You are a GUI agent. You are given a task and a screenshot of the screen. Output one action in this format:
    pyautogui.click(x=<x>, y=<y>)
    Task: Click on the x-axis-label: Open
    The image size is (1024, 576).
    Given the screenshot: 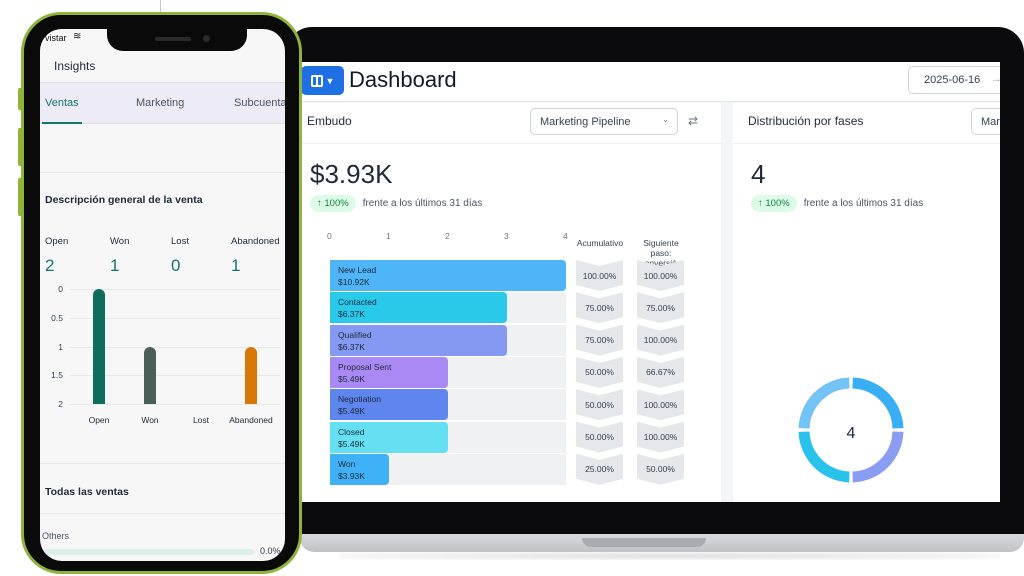 What is the action you would take?
    pyautogui.click(x=99, y=420)
    